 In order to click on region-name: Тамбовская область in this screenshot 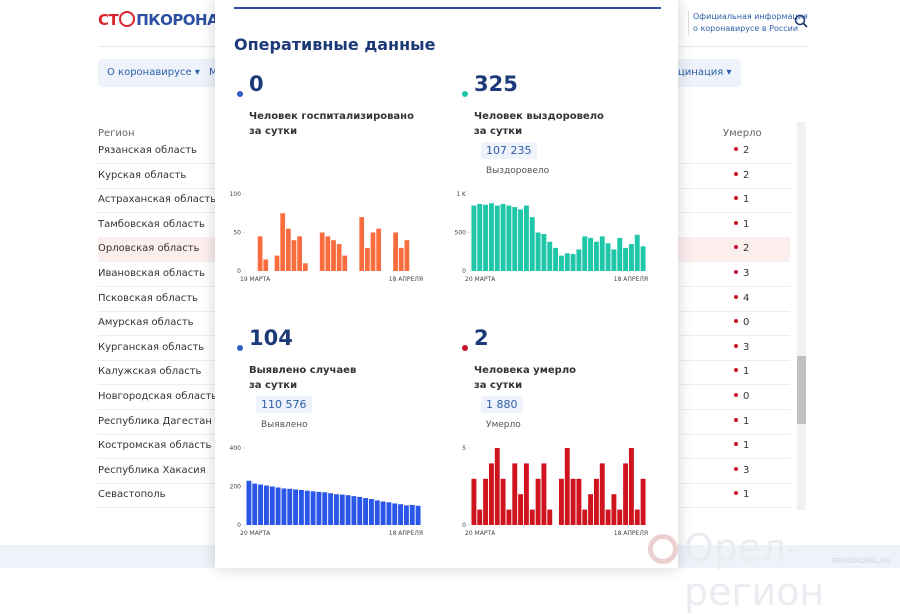, I will do `click(151, 224)`.